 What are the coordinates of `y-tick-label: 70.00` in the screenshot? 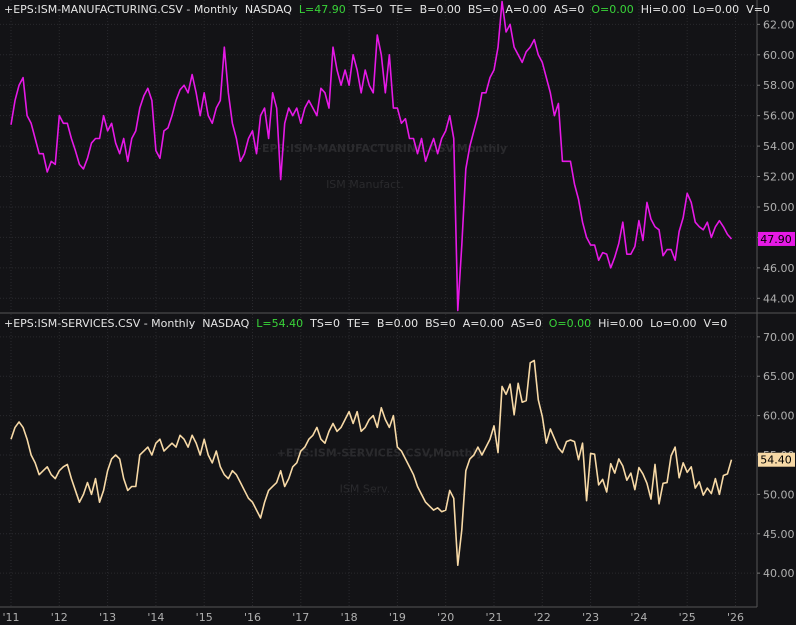 It's located at (779, 337).